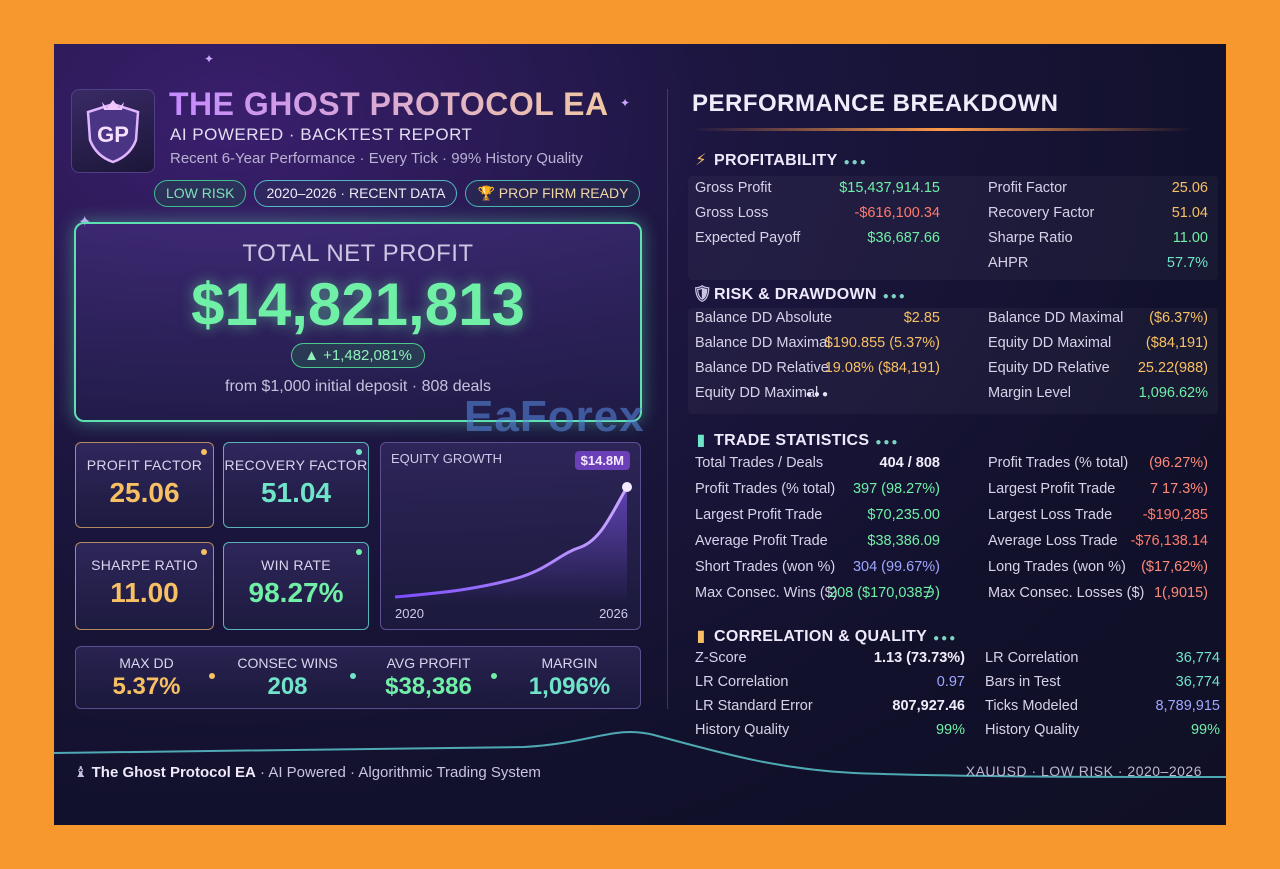 The width and height of the screenshot is (1280, 869). Describe the element at coordinates (701, 160) in the screenshot. I see `lightning-icon: ⚡` at that location.